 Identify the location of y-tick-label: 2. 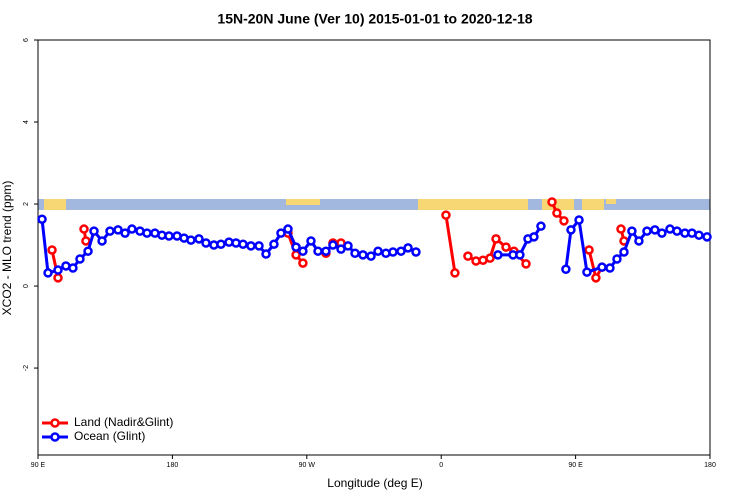
(26, 204).